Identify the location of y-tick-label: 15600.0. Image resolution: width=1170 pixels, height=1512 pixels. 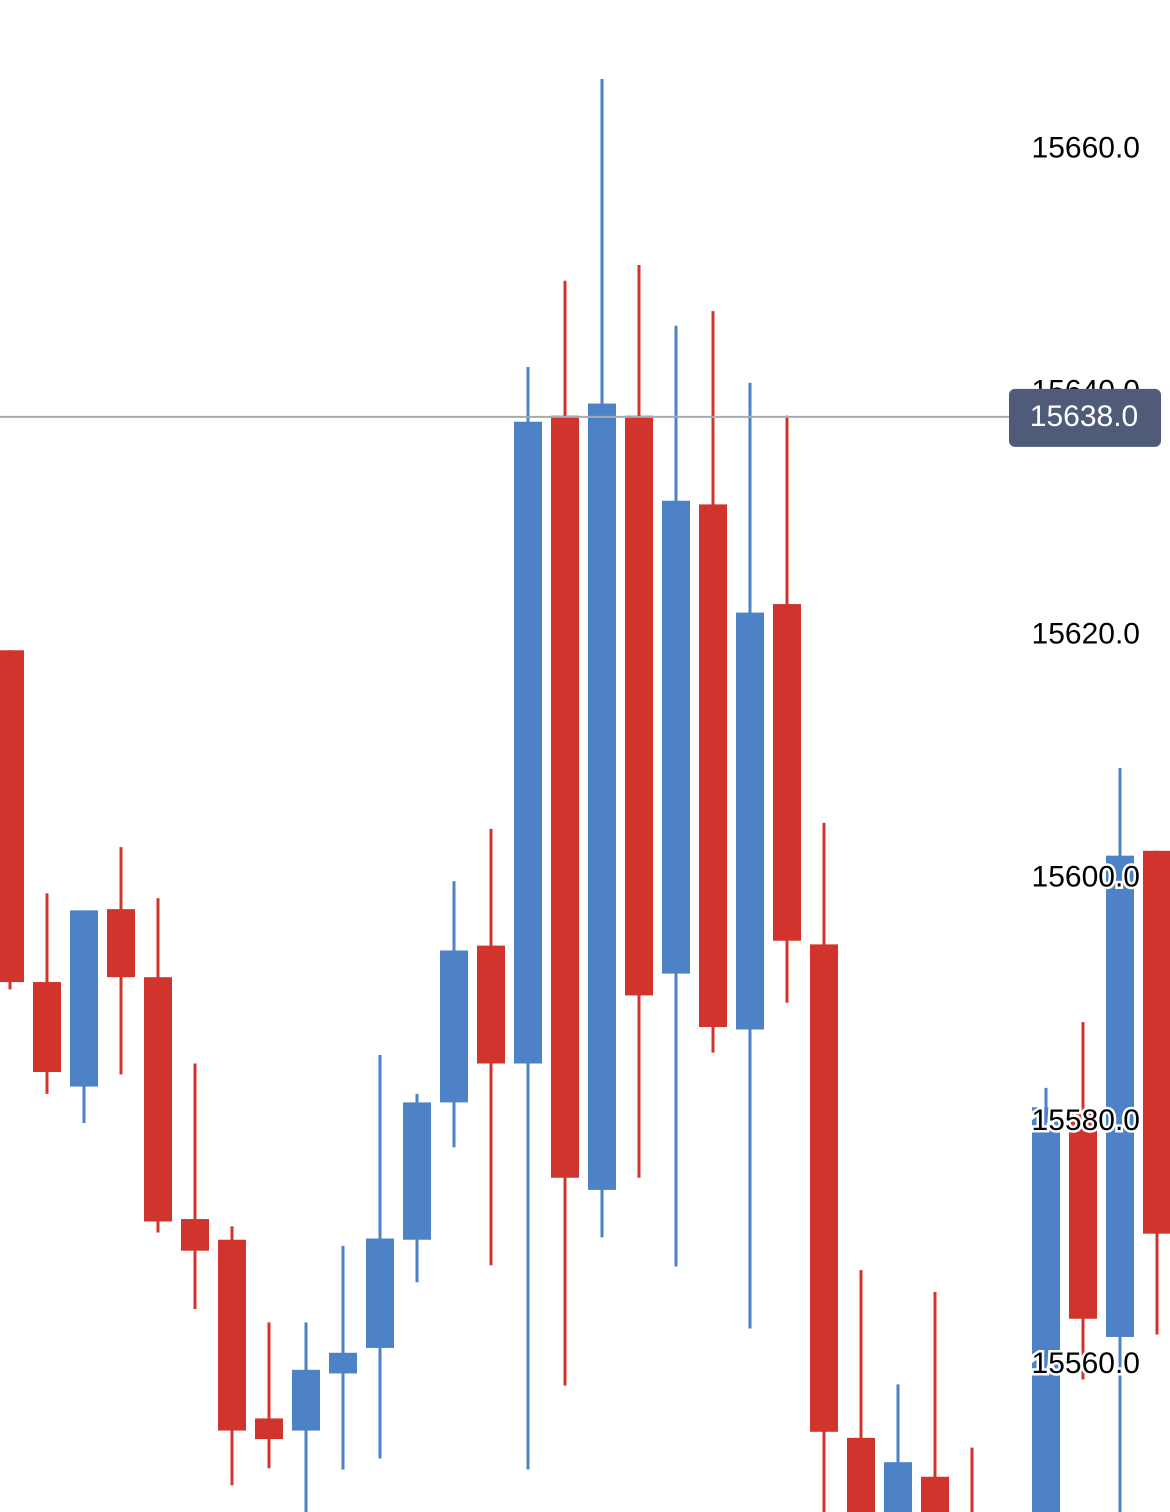
(1086, 877).